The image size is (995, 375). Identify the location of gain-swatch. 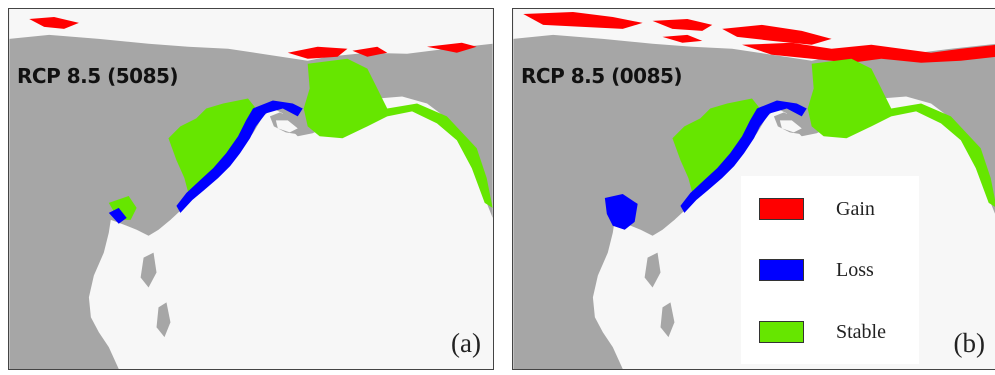
(781, 209).